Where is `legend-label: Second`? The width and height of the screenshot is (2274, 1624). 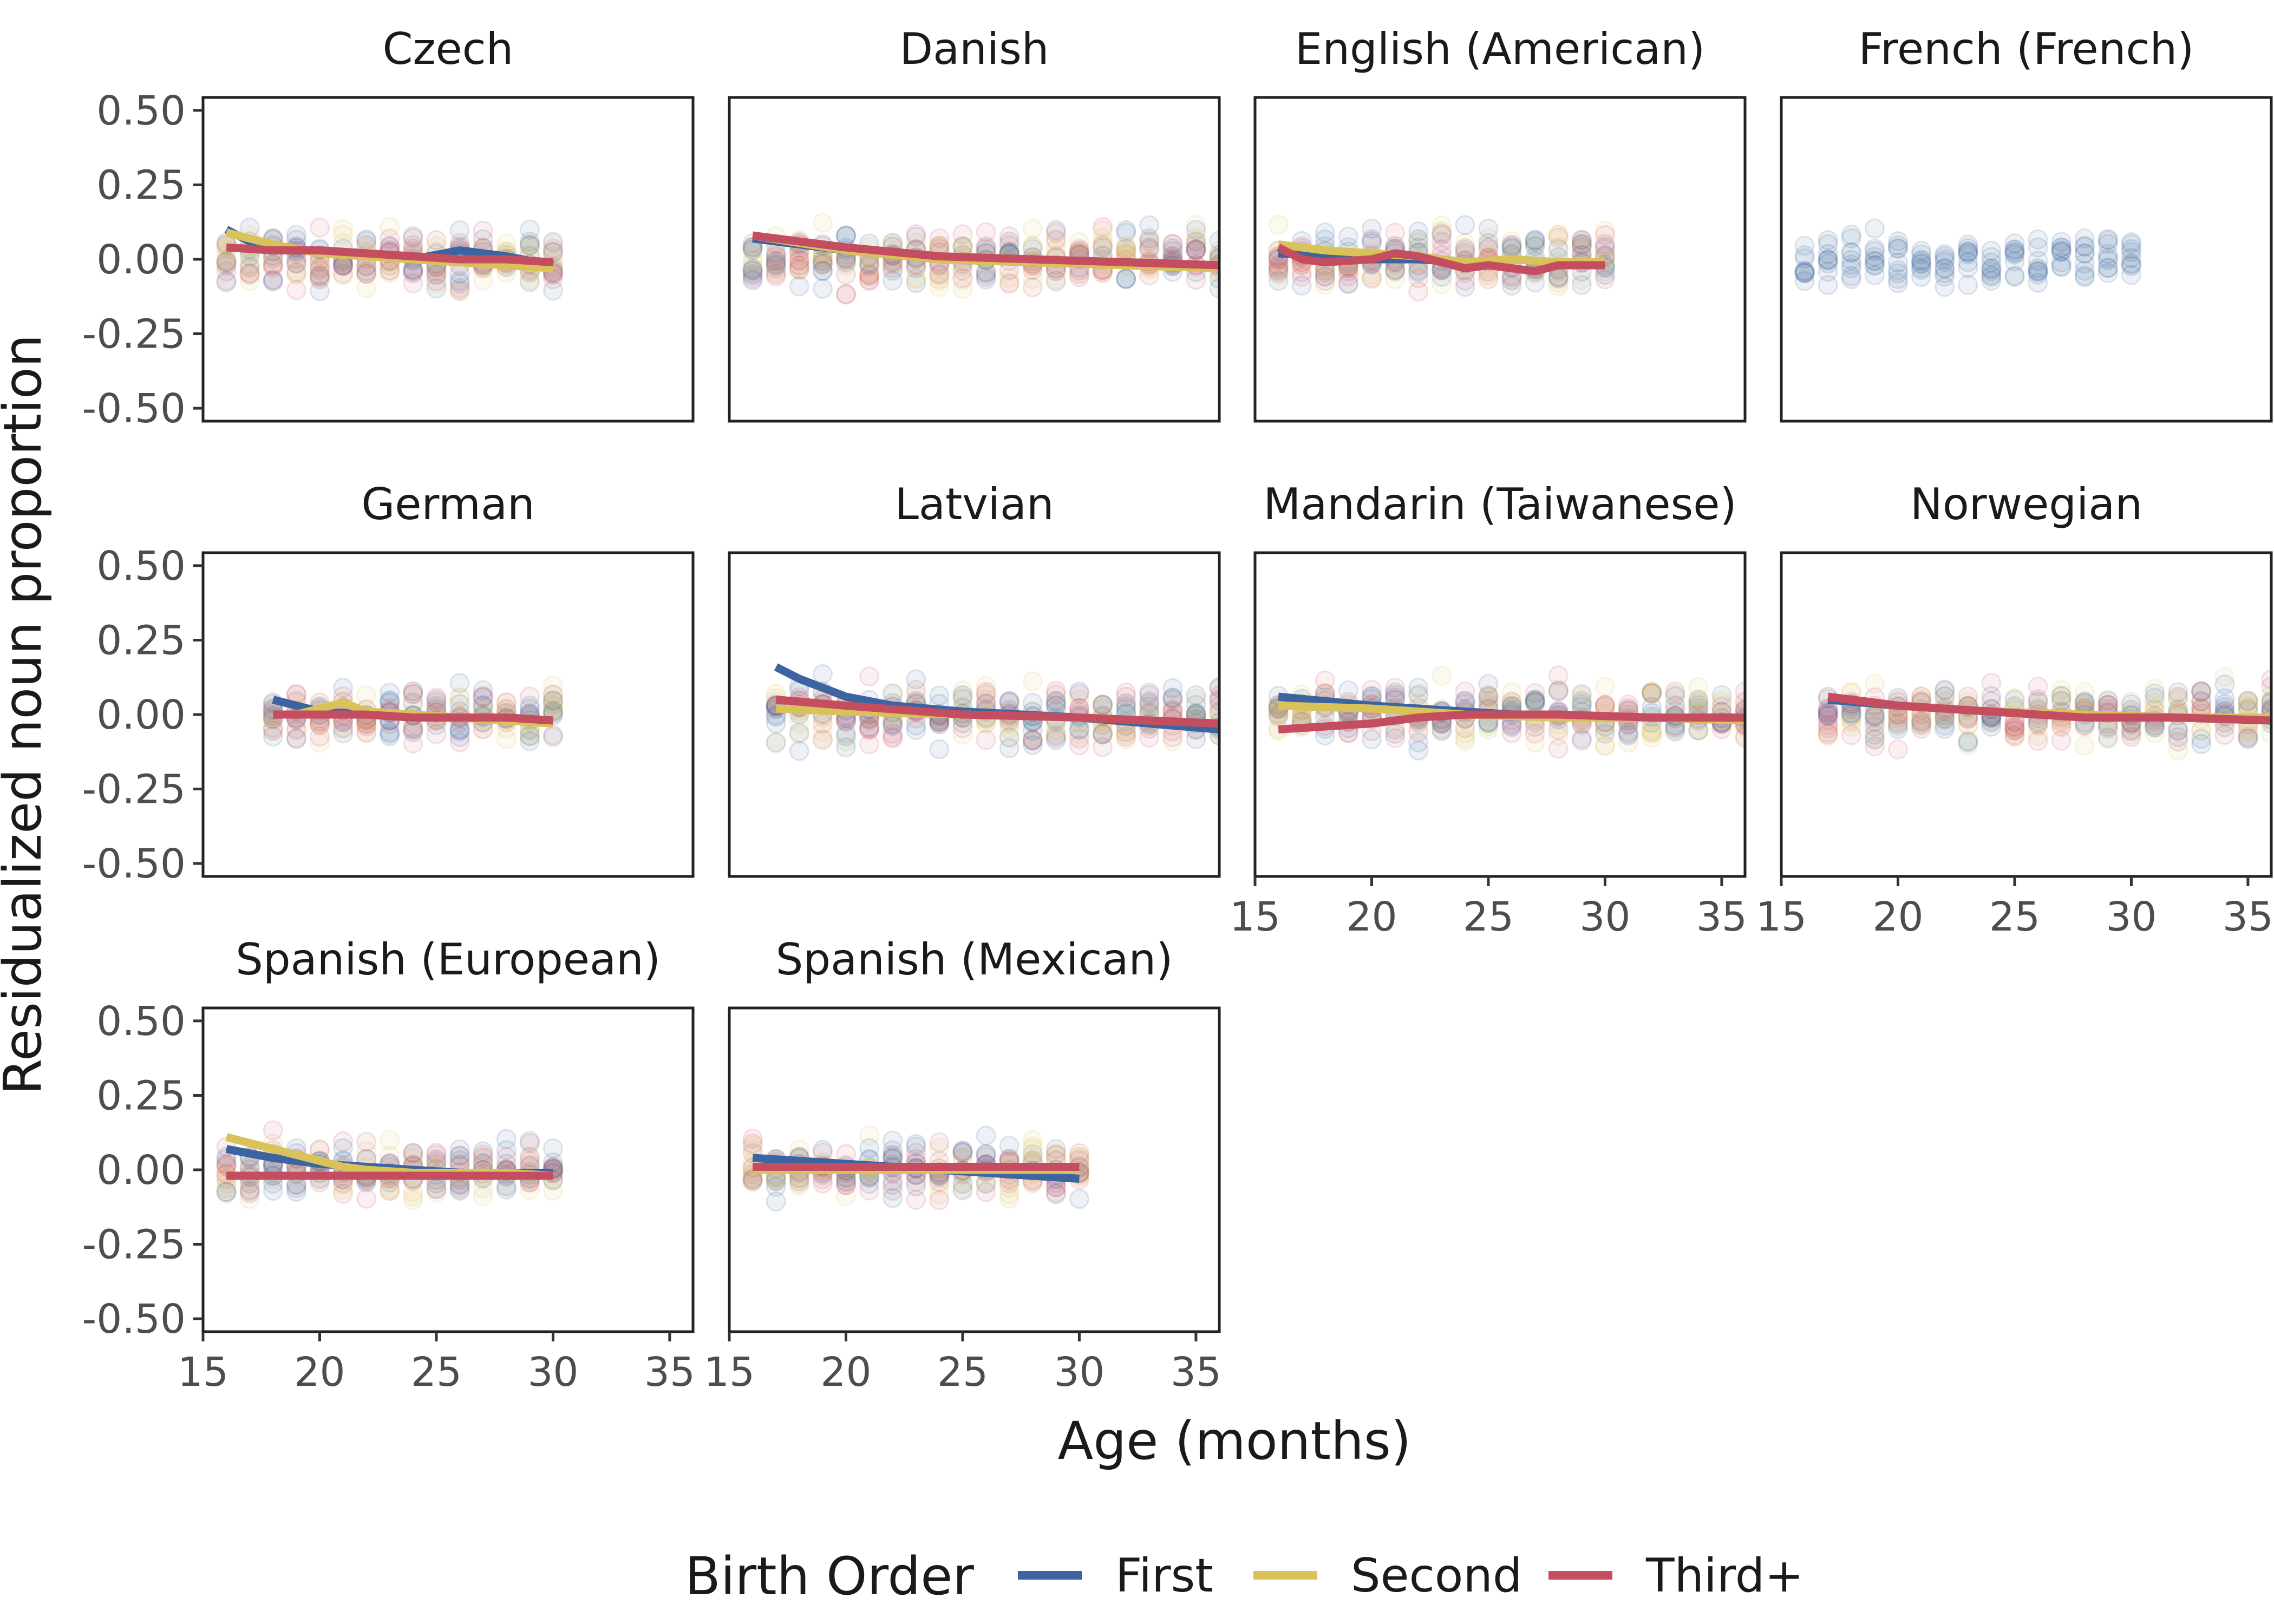
legend-label: Second is located at coordinates (1437, 1576).